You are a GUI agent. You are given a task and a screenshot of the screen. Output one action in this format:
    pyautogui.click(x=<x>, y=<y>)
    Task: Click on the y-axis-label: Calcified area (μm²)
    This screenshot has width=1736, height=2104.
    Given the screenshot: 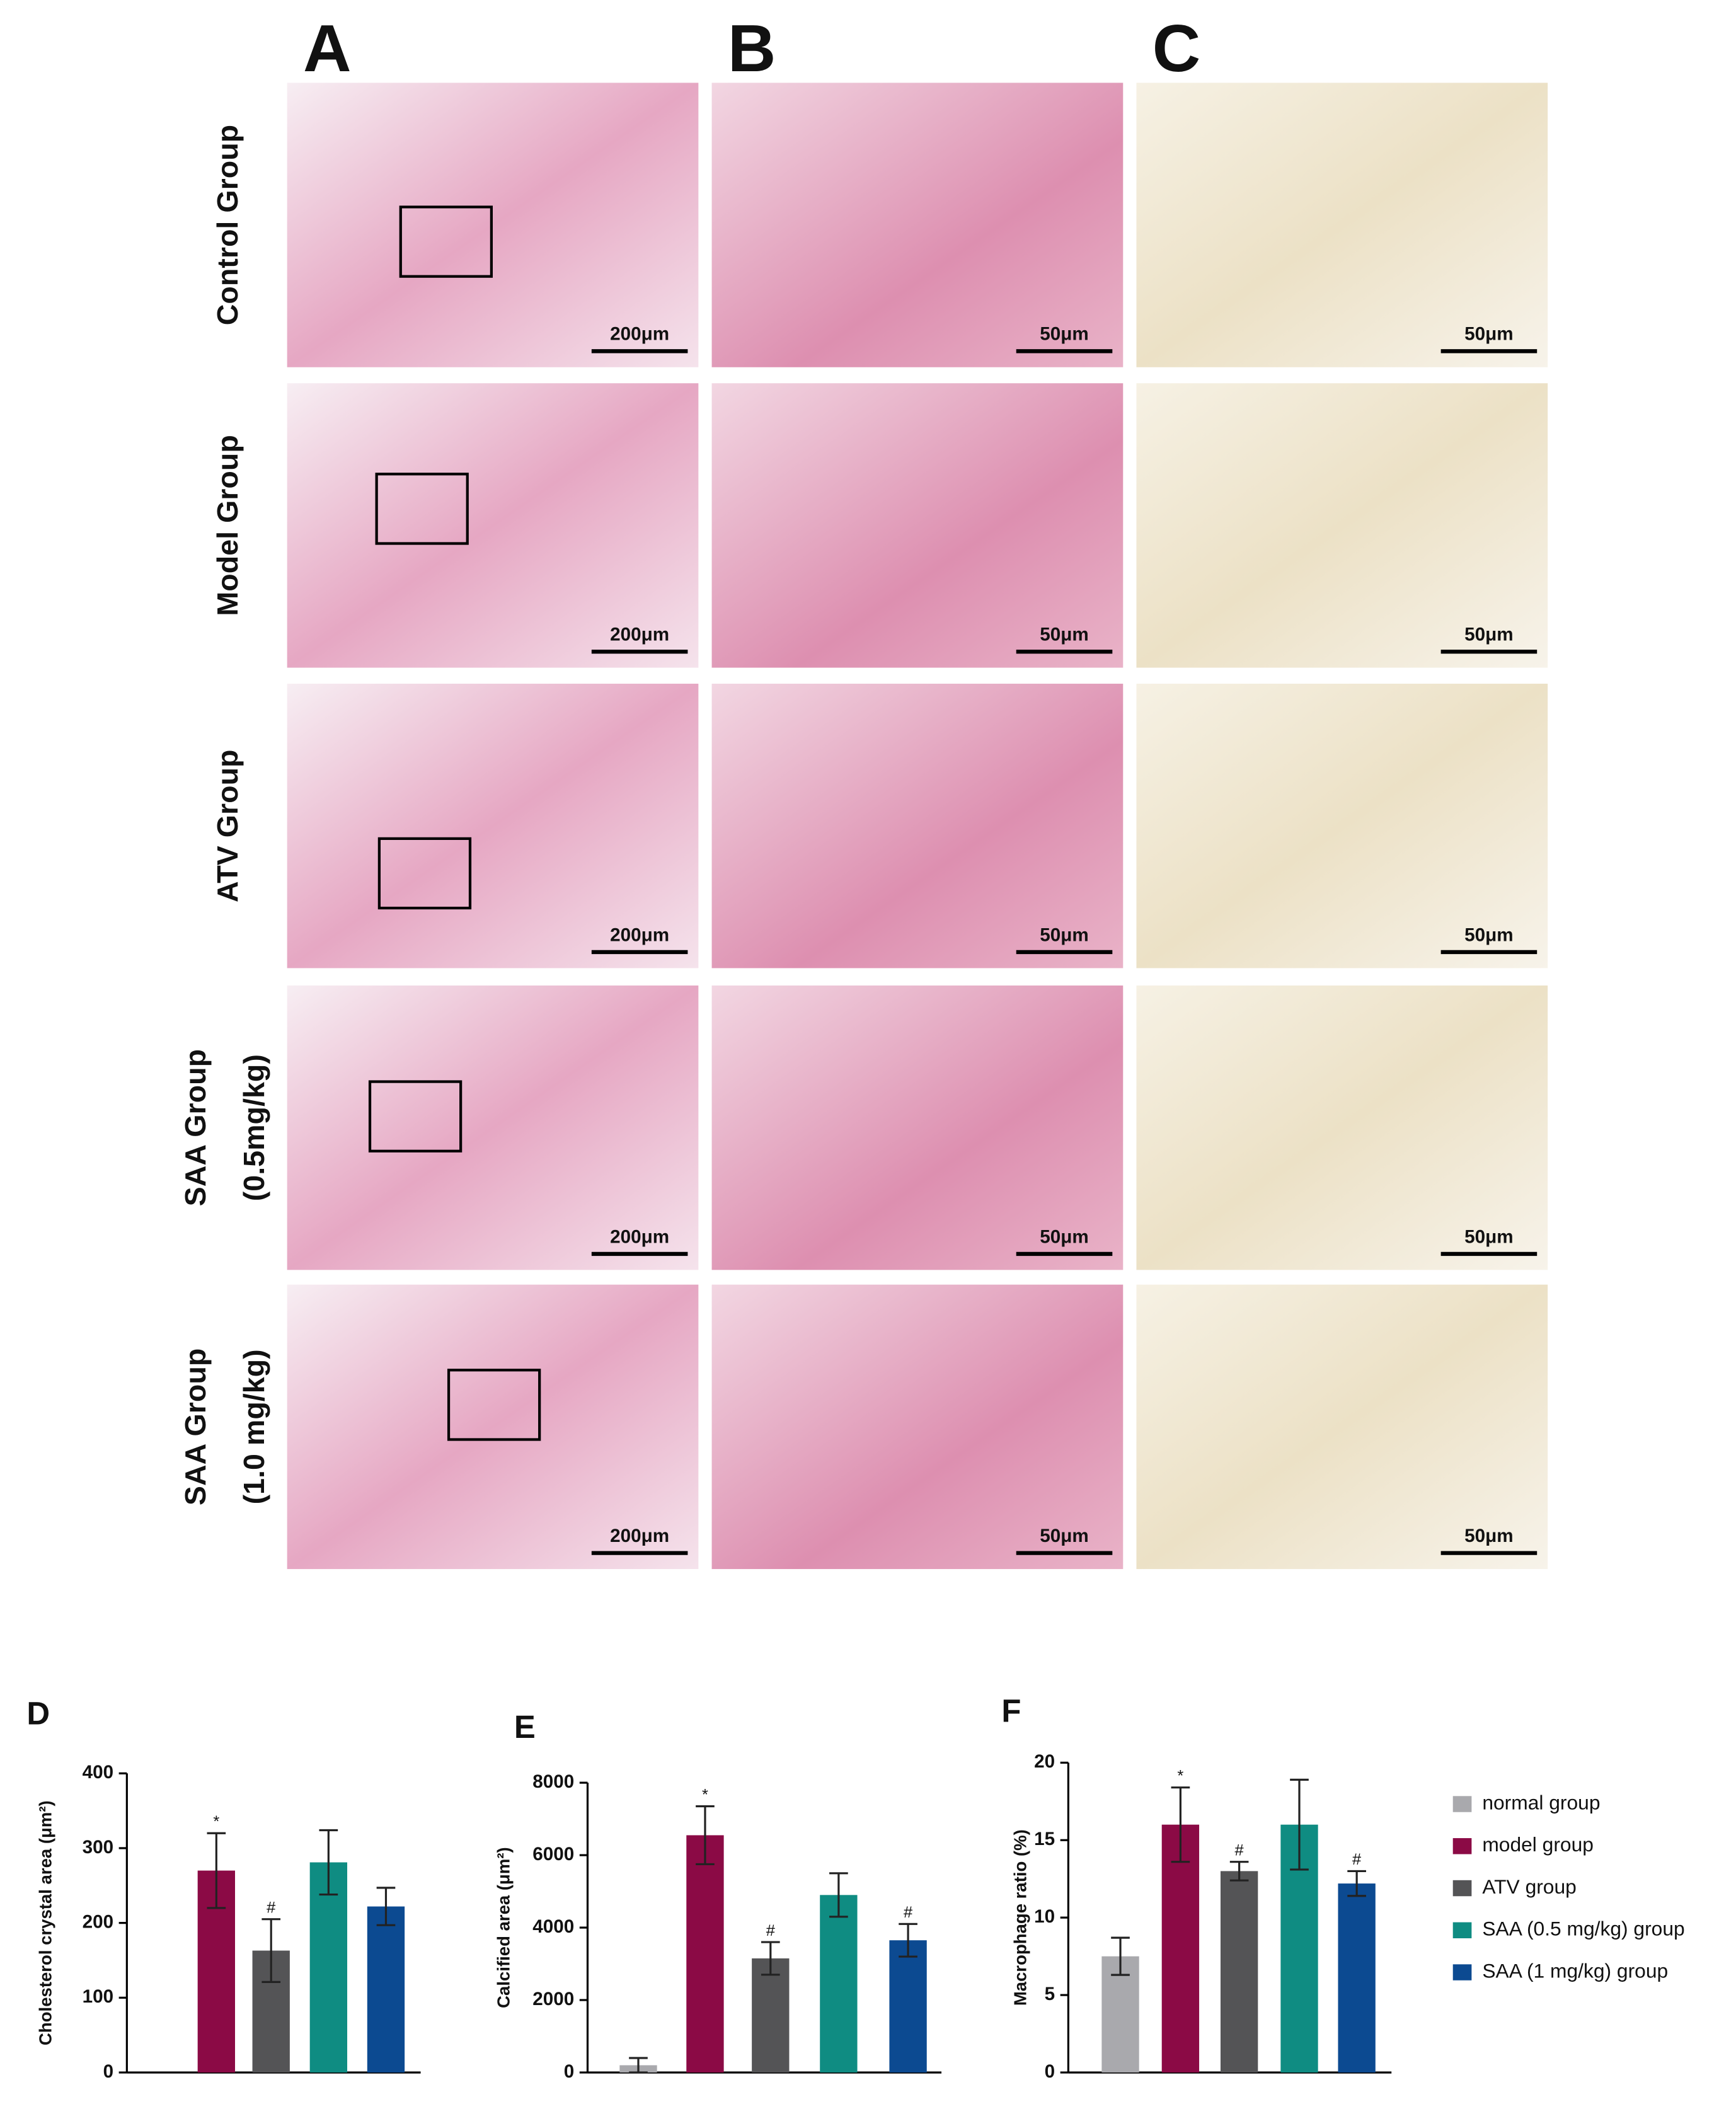 What is the action you would take?
    pyautogui.click(x=503, y=1927)
    